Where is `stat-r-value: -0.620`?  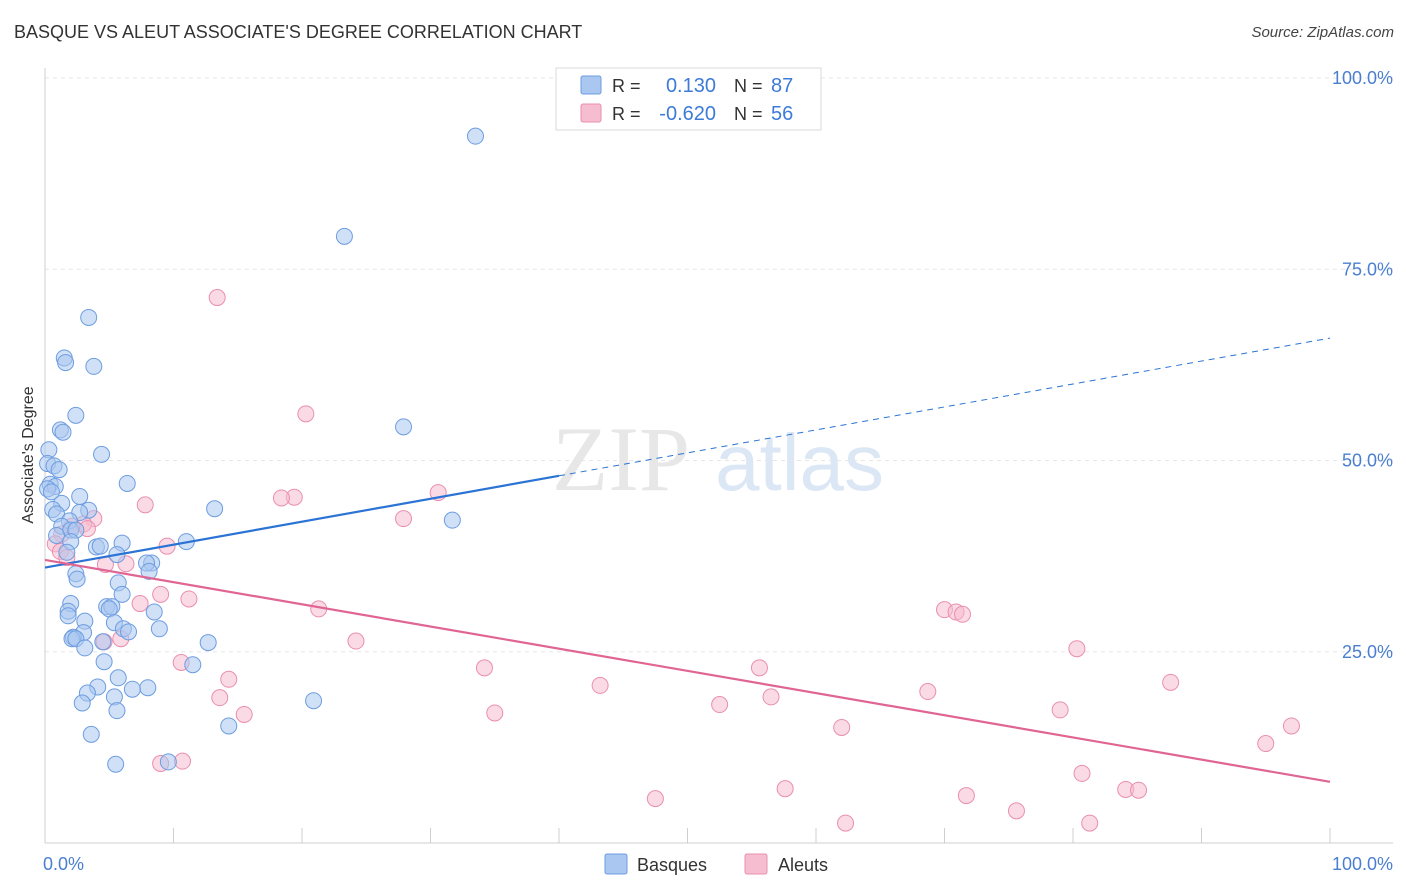
stat-r-value: -0.620 is located at coordinates (687, 114).